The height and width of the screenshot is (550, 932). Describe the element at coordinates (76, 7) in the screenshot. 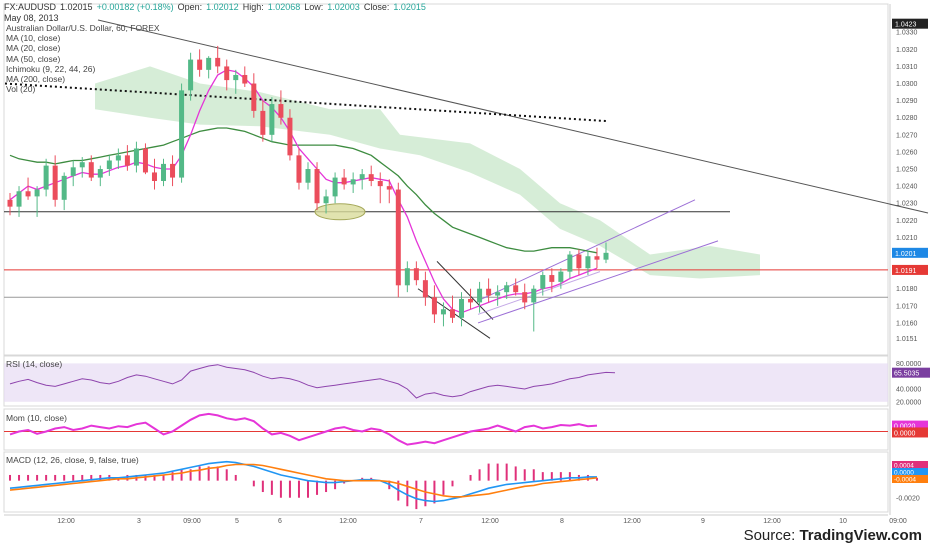

I see `last-price: 1.02015` at that location.